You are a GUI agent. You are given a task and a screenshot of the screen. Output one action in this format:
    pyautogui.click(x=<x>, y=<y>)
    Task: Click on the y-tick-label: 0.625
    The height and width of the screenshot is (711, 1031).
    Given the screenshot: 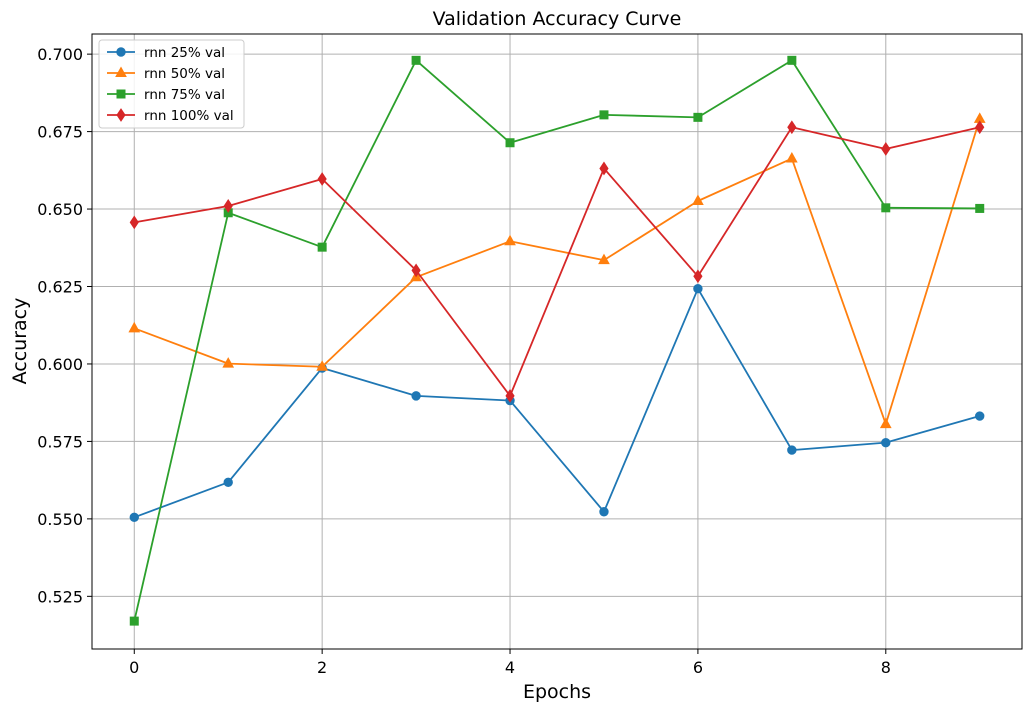 What is the action you would take?
    pyautogui.click(x=60, y=287)
    